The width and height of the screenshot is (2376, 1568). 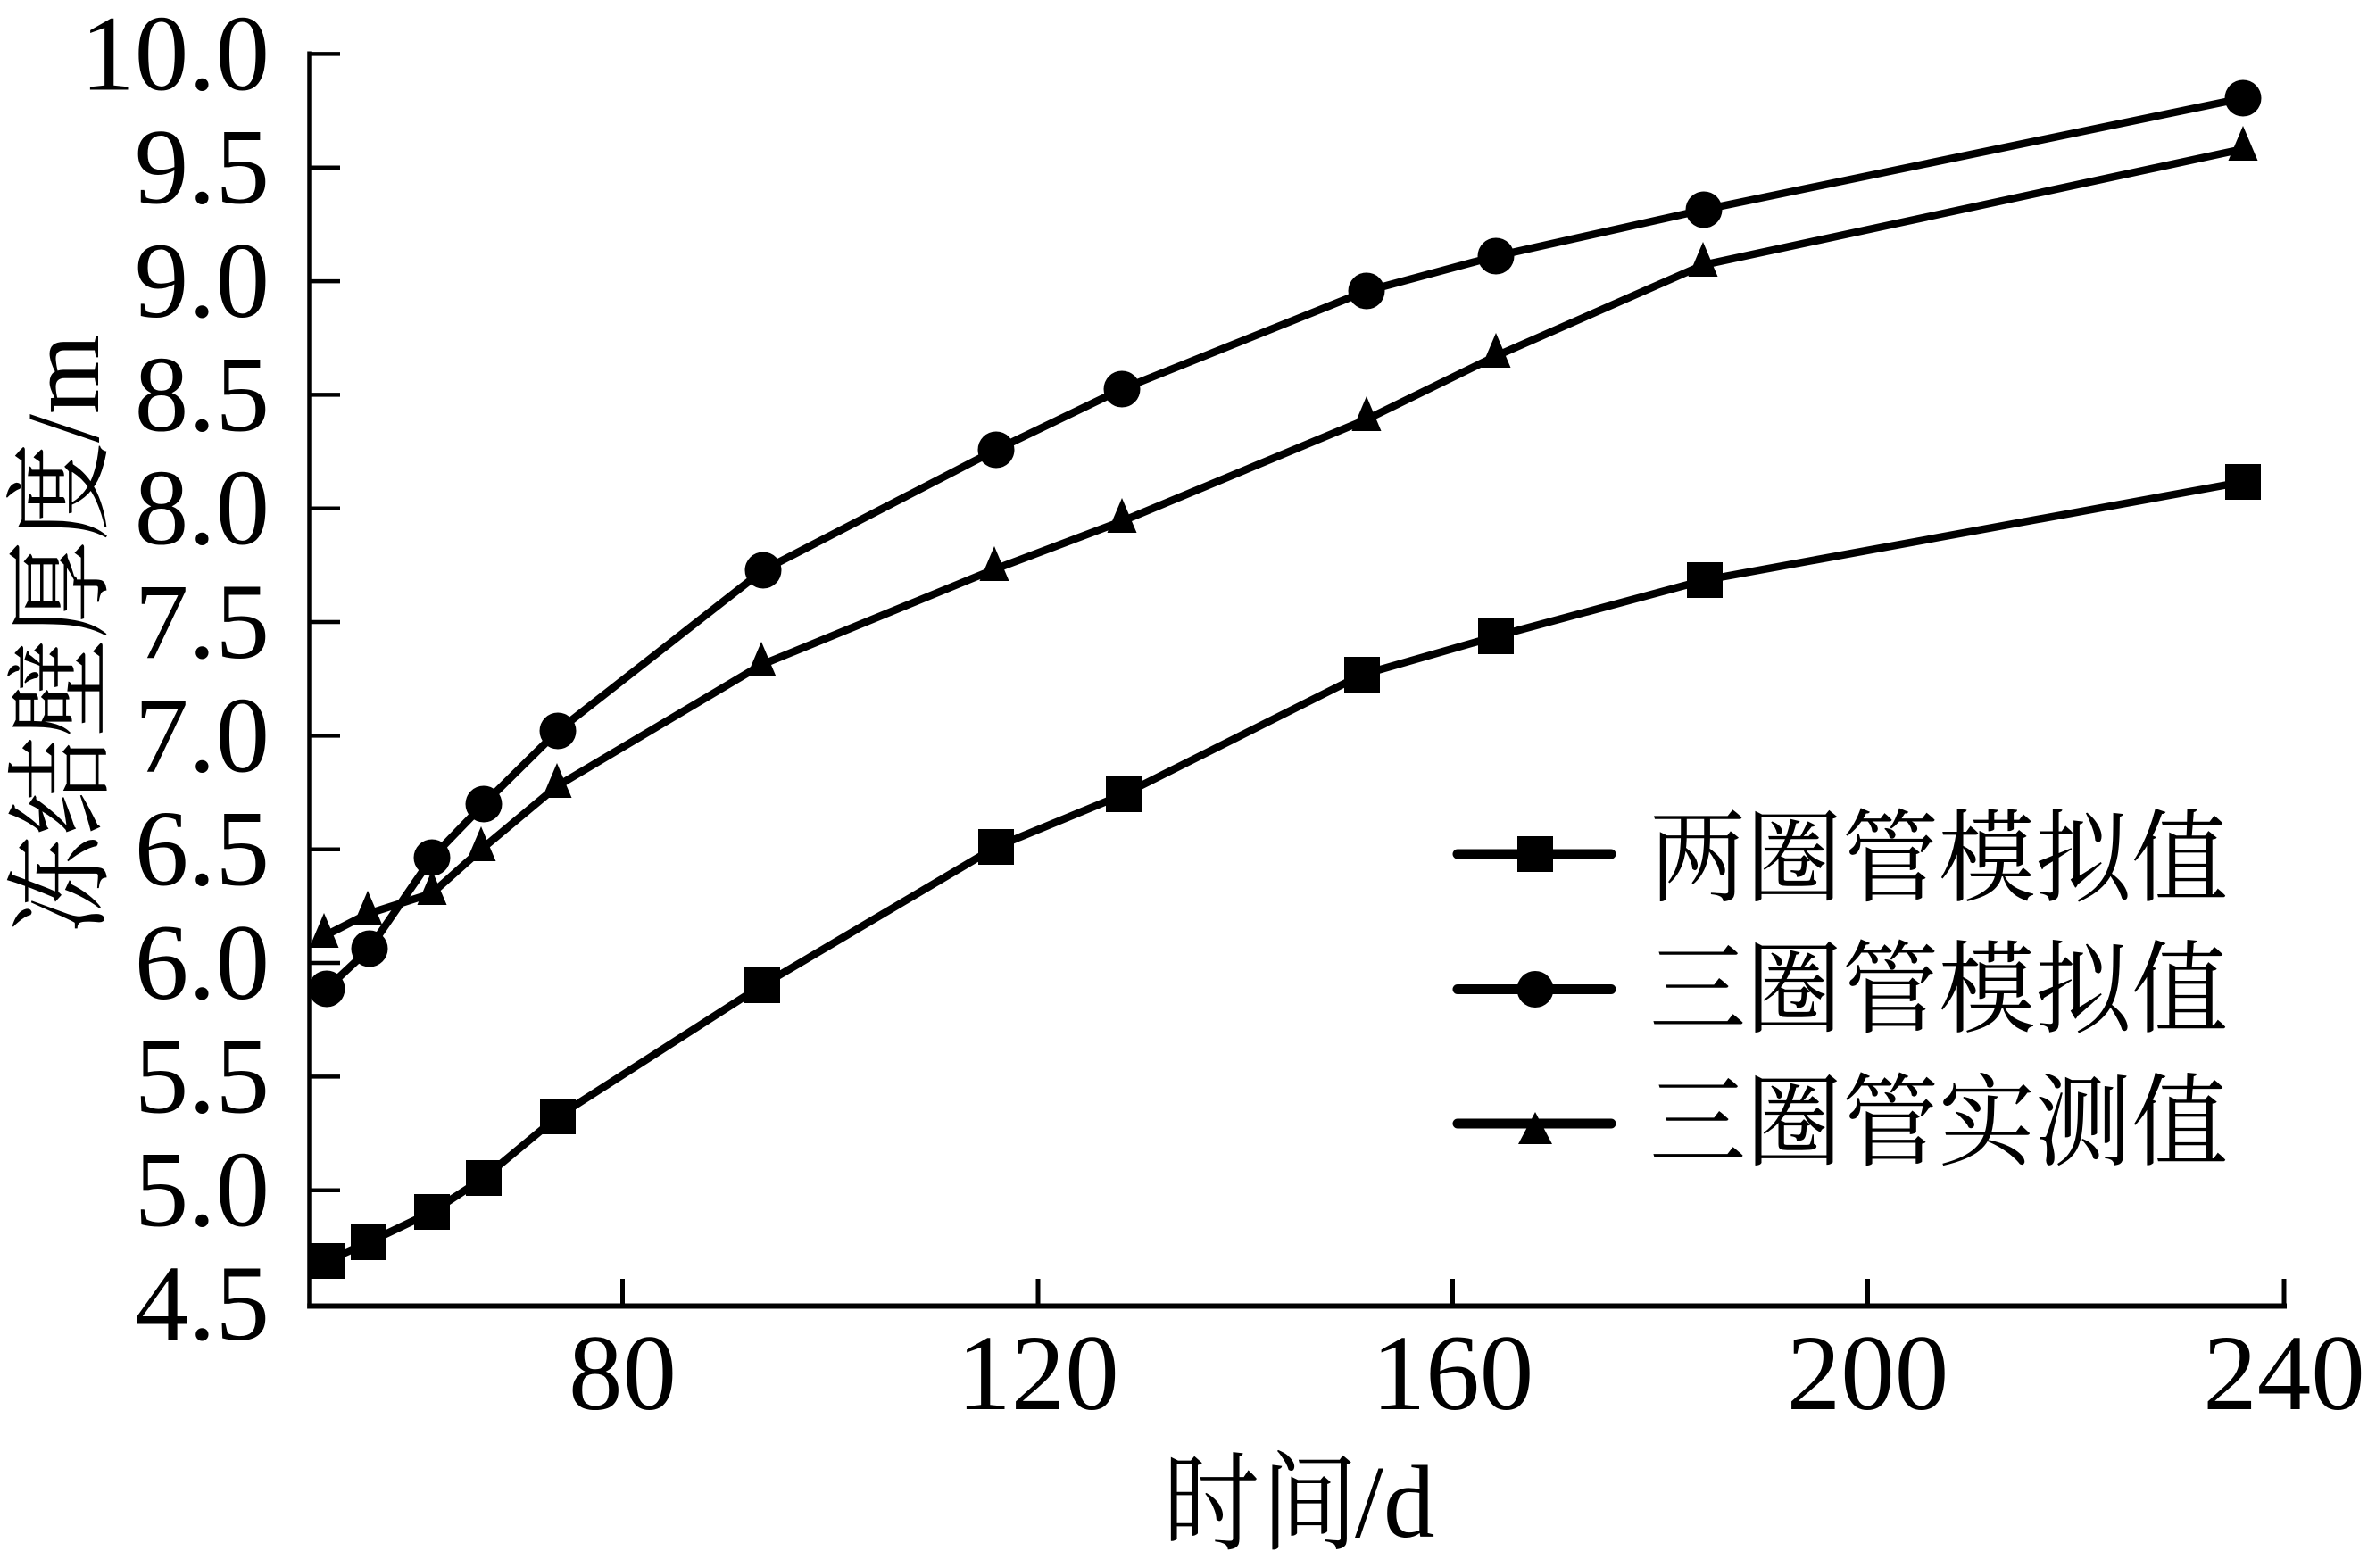 What do you see at coordinates (203, 849) in the screenshot?
I see `svg-text: 6.5` at bounding box center [203, 849].